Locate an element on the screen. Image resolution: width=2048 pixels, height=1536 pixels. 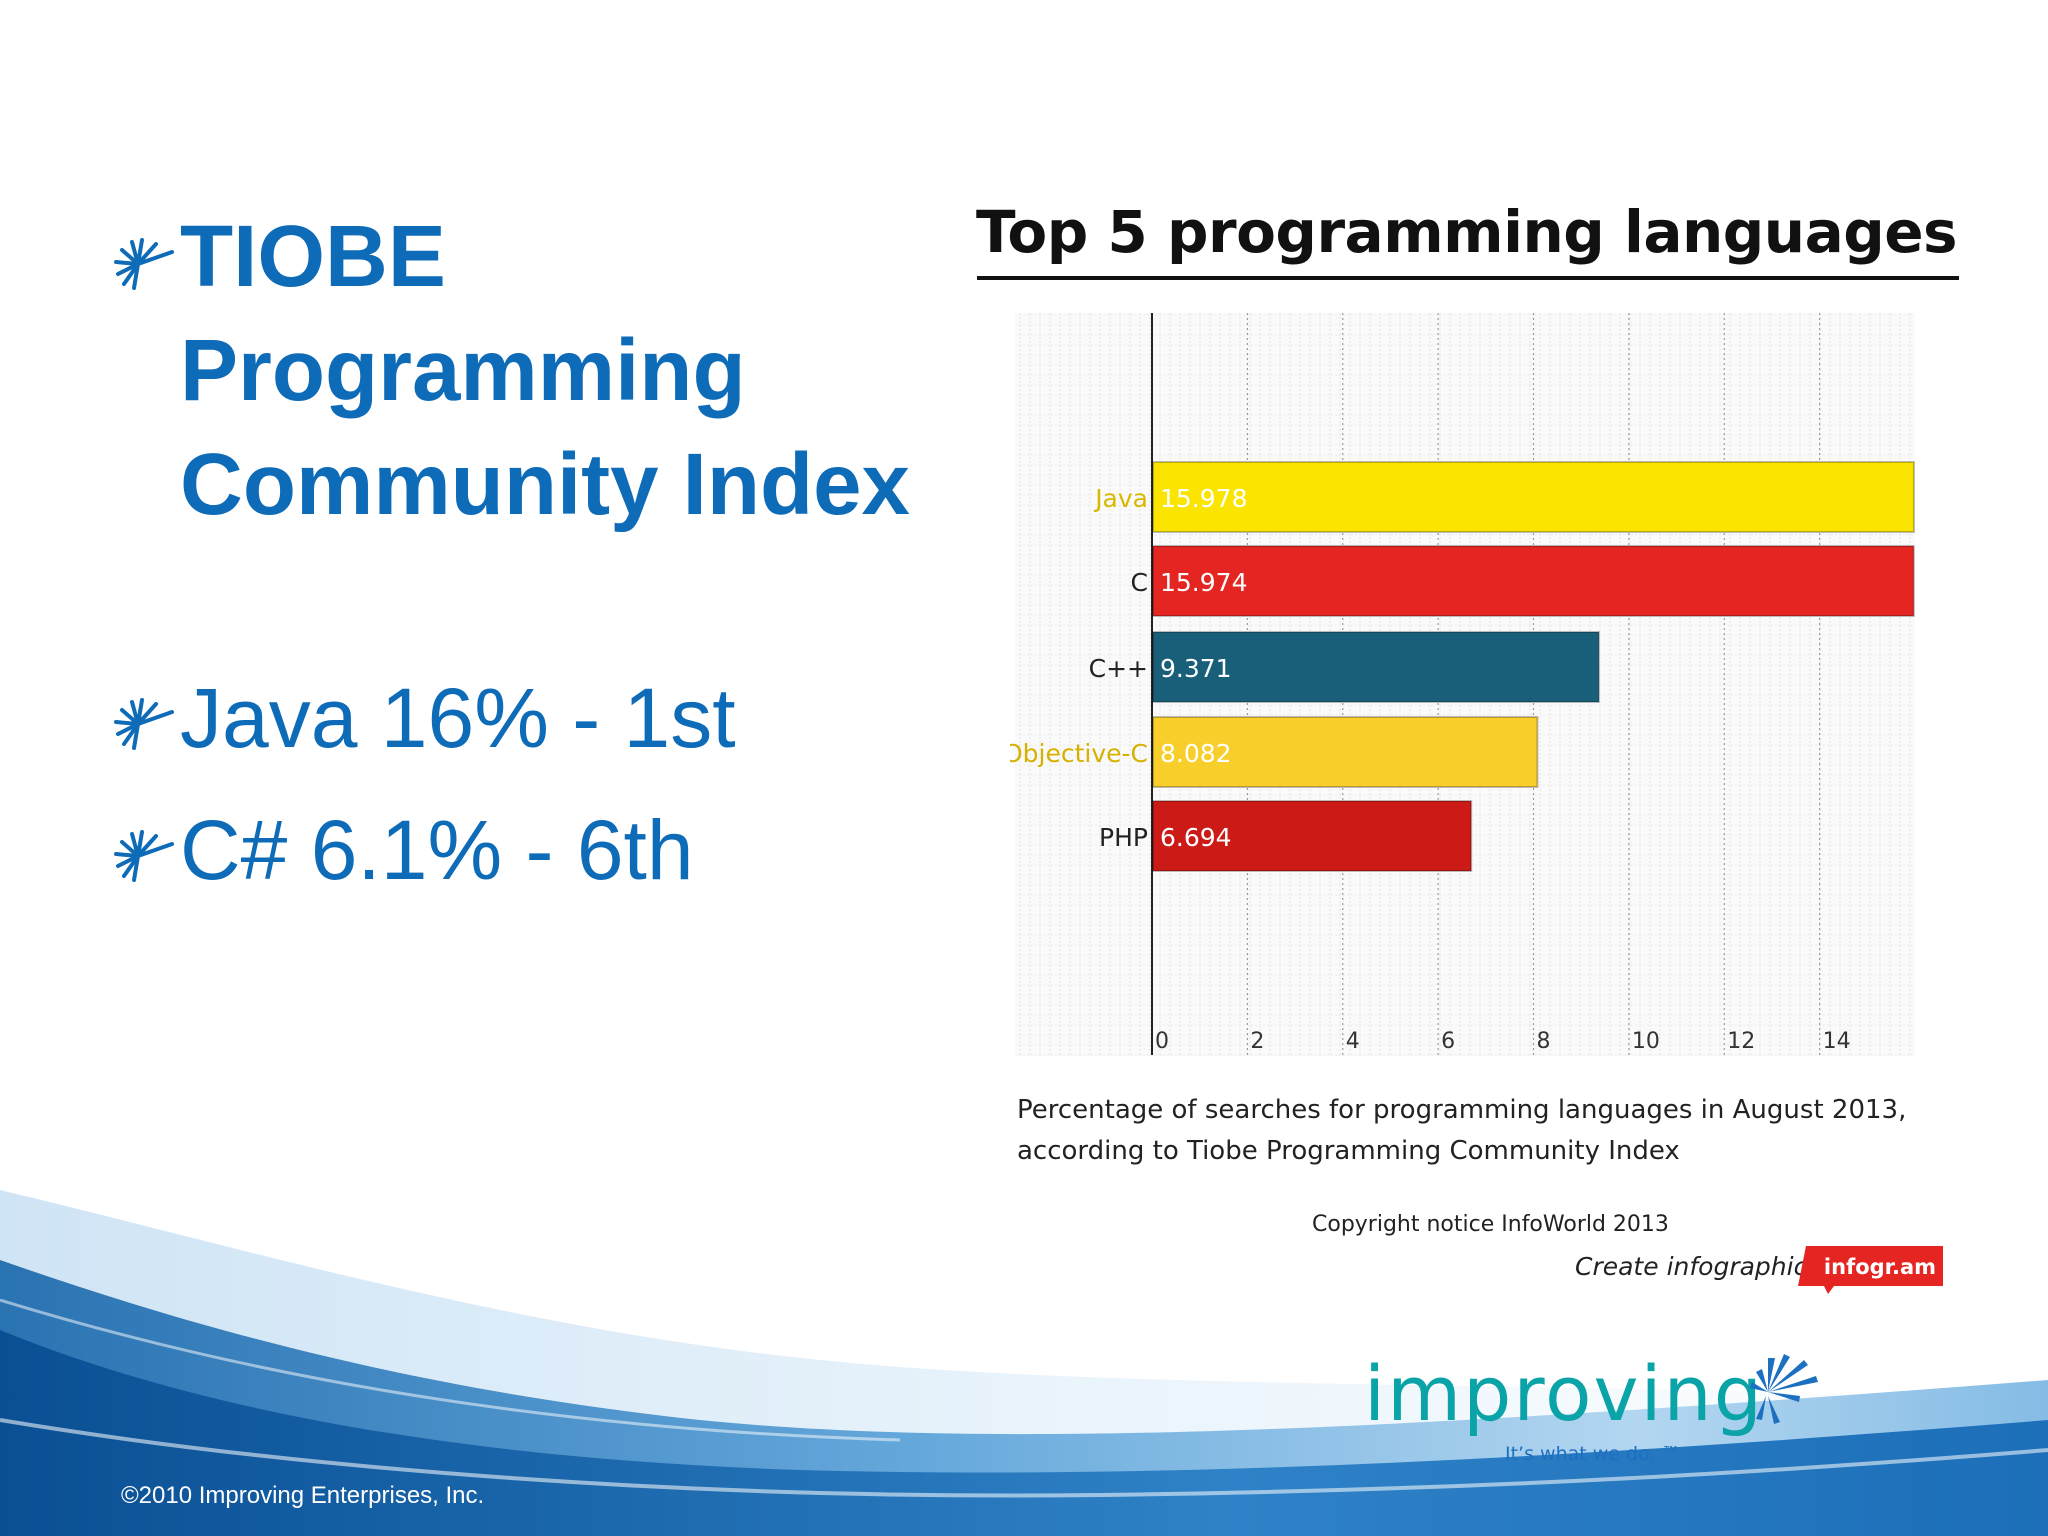
improving-logo: improving It’s what we do. ™ is located at coordinates (1591, 1407).